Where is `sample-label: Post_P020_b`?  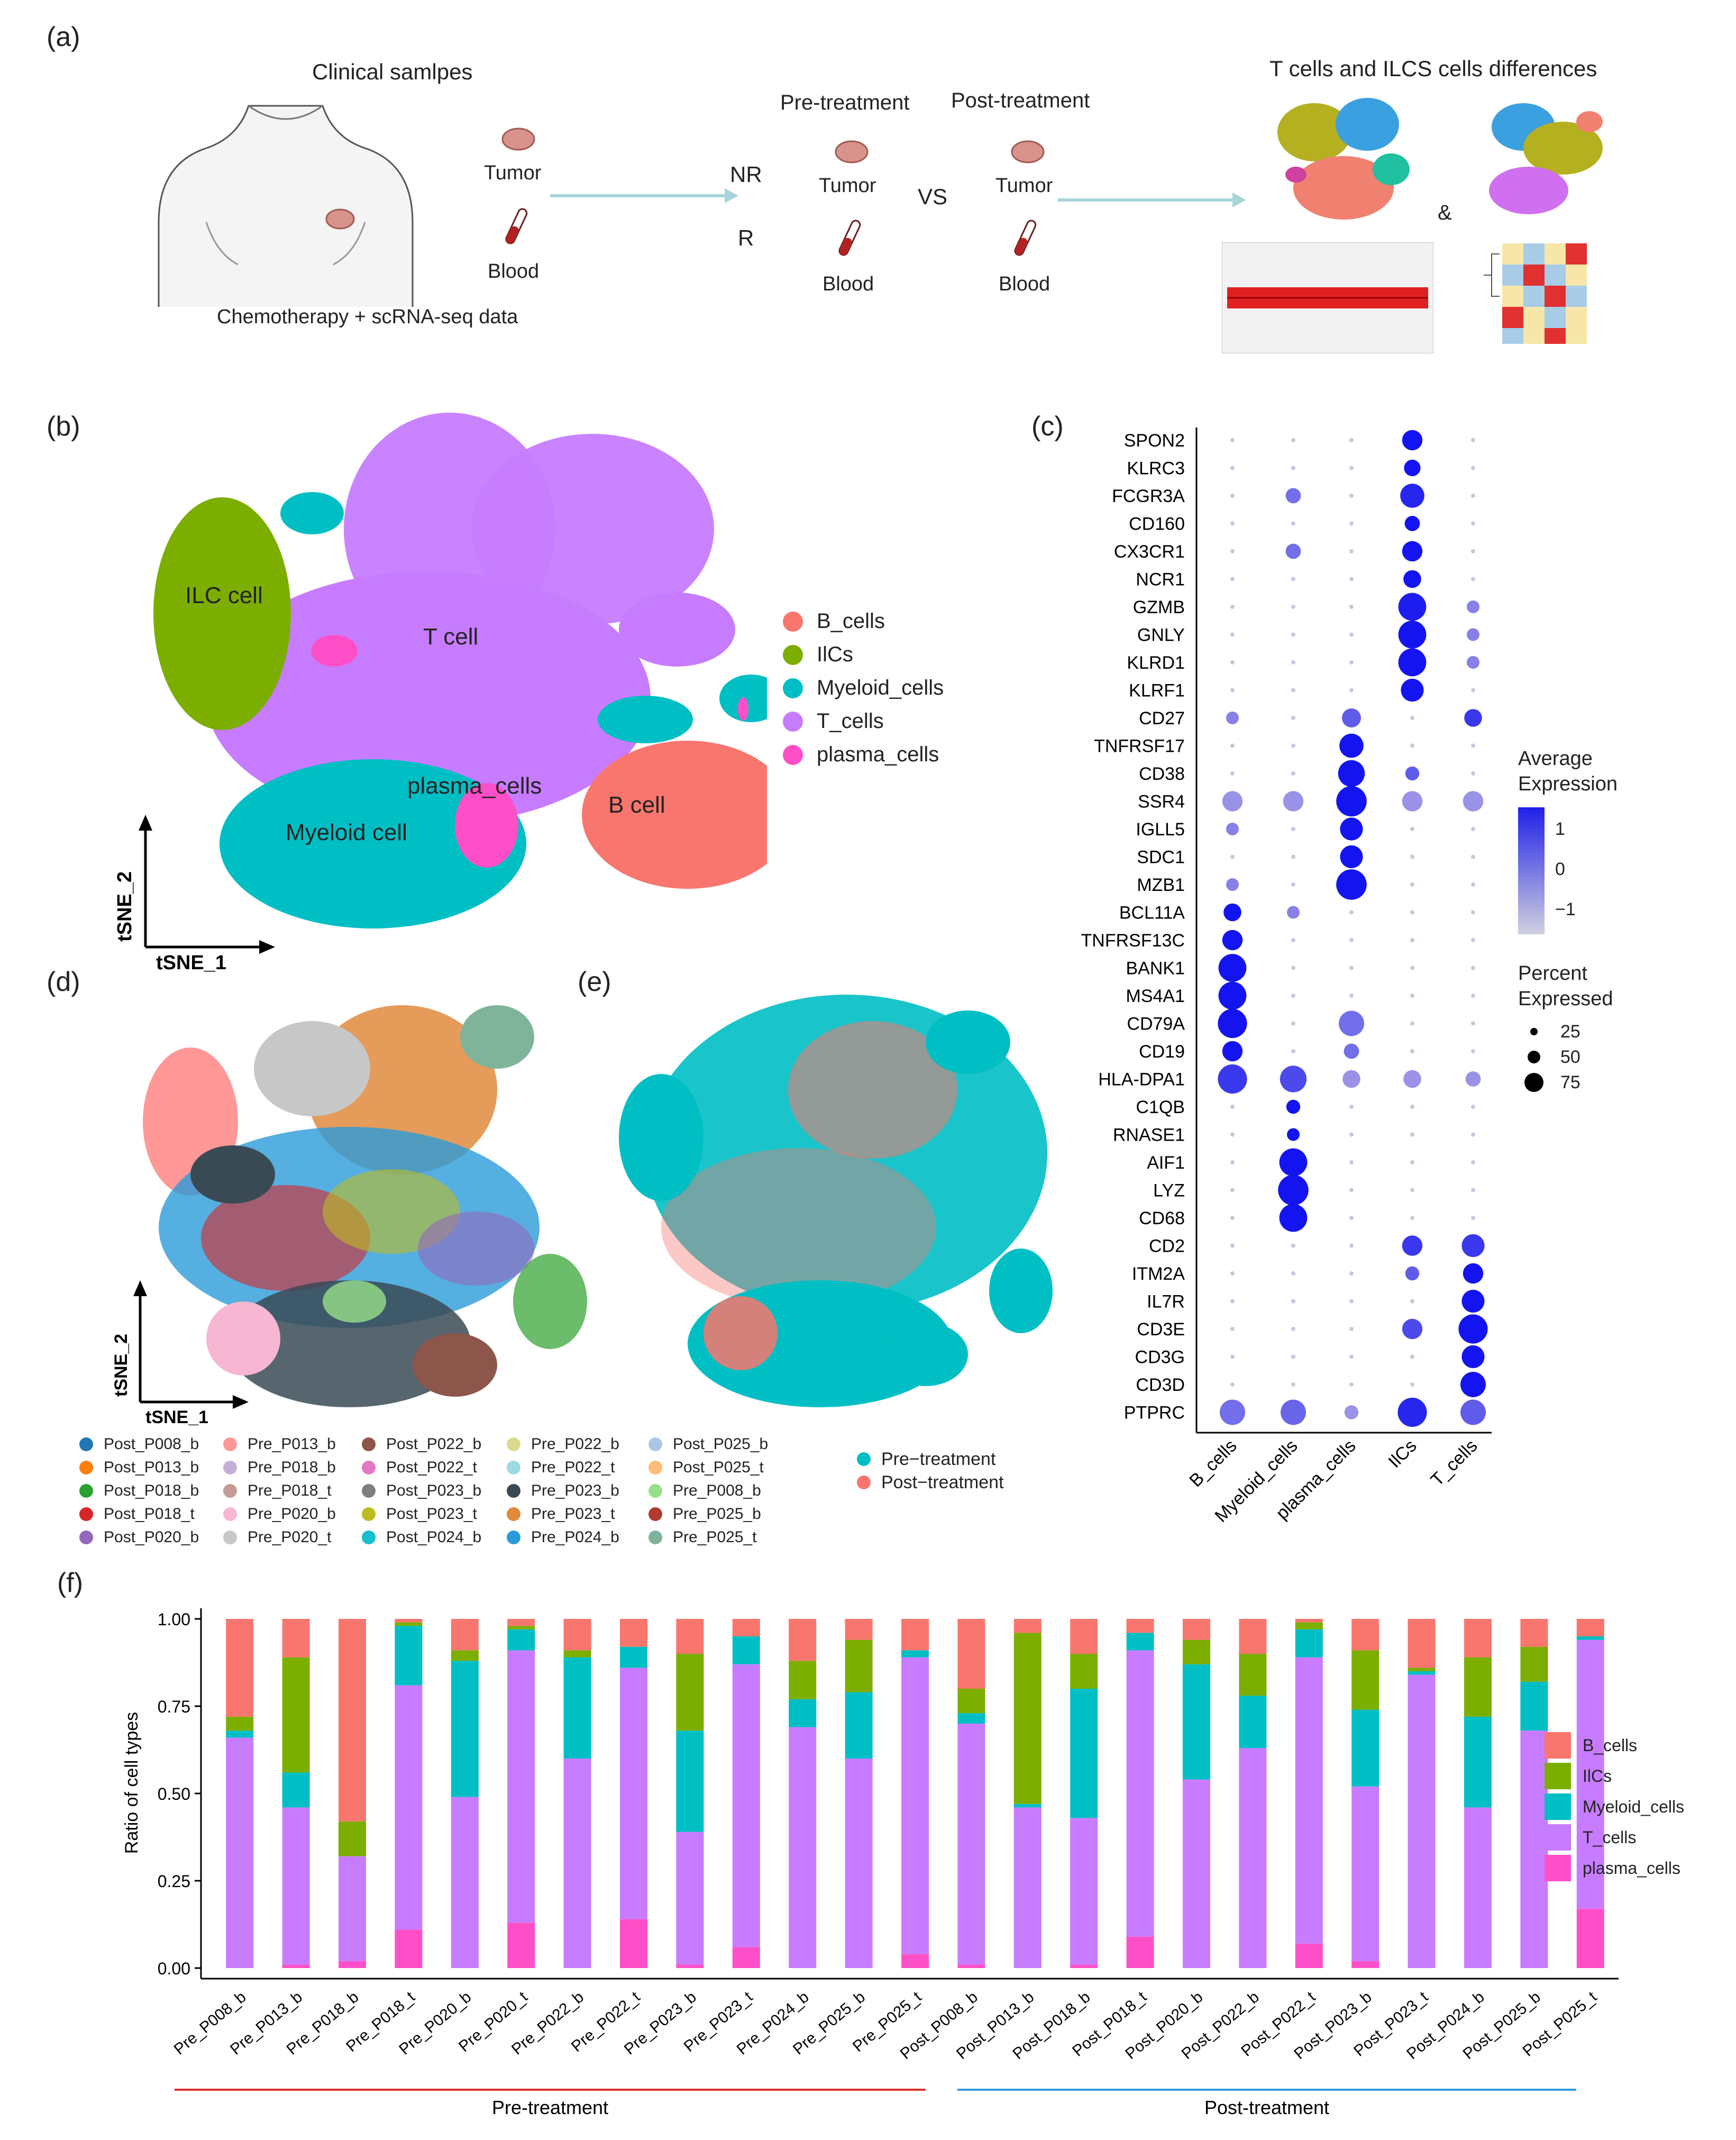
sample-label: Post_P020_b is located at coordinates (151, 1537).